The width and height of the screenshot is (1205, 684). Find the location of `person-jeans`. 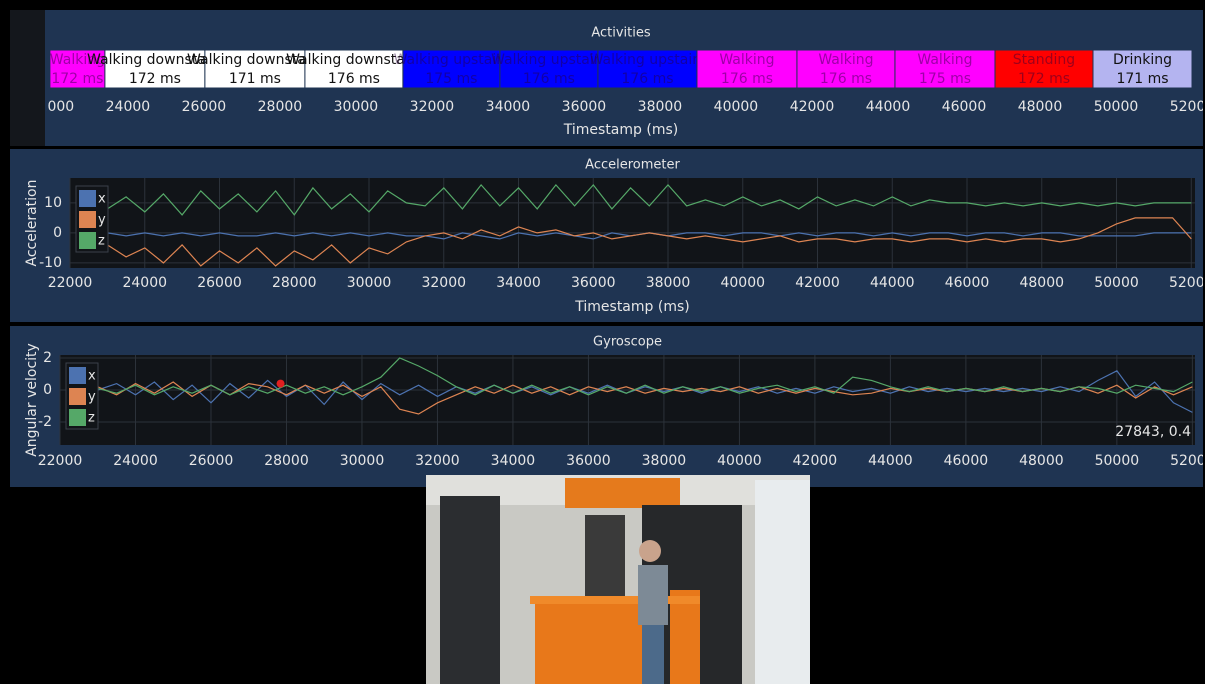

person-jeans is located at coordinates (653, 654).